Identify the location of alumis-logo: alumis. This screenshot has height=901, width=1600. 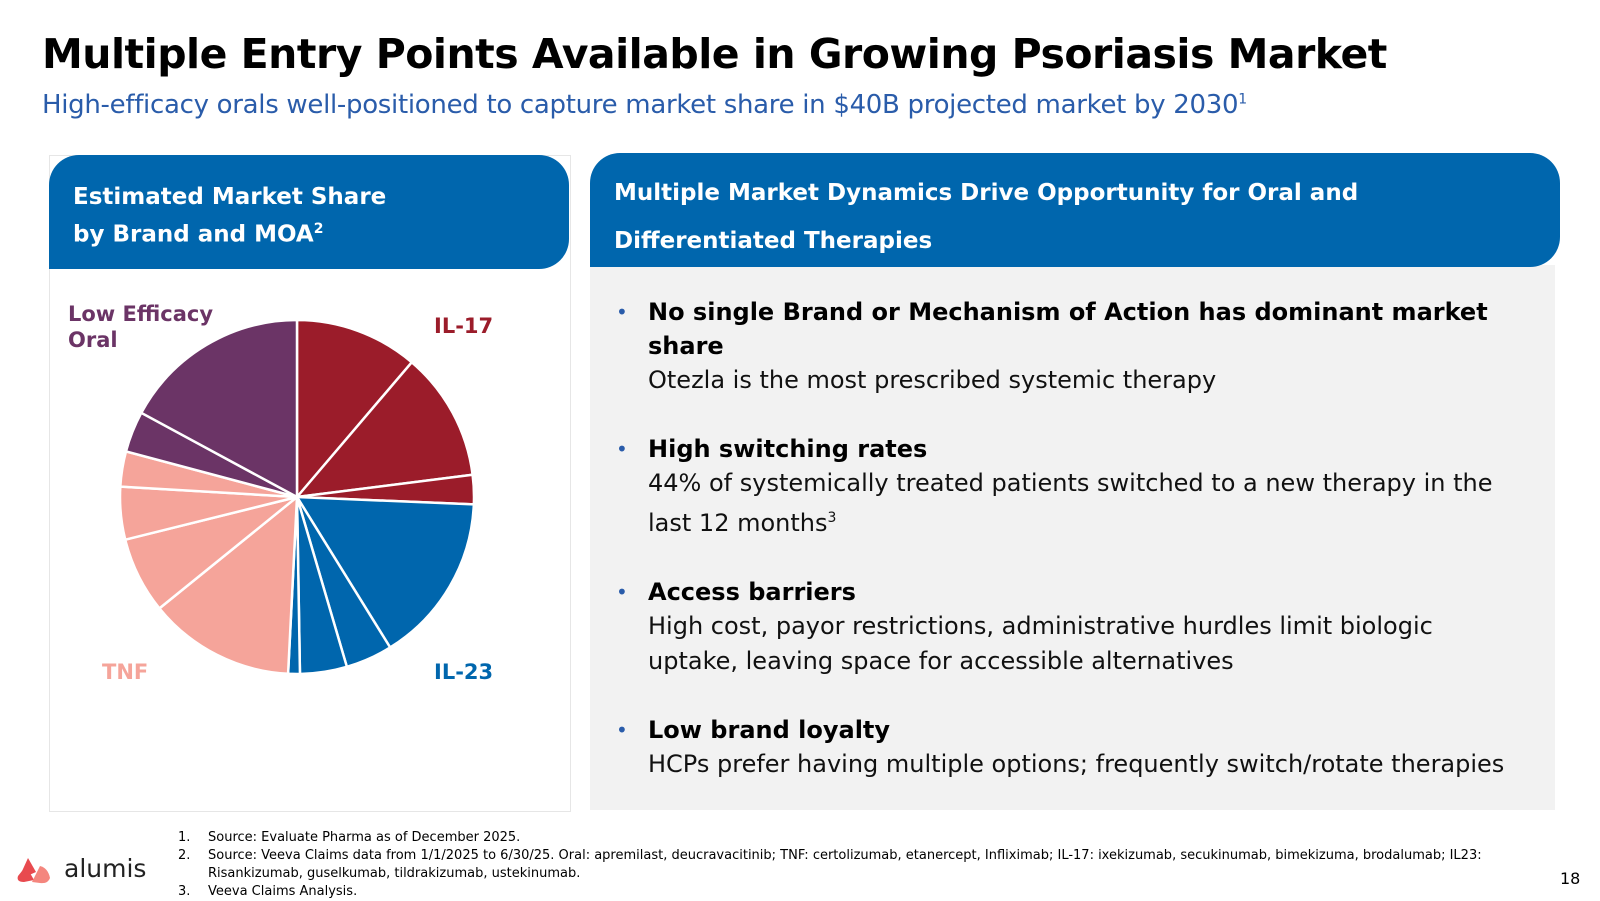
(84, 872).